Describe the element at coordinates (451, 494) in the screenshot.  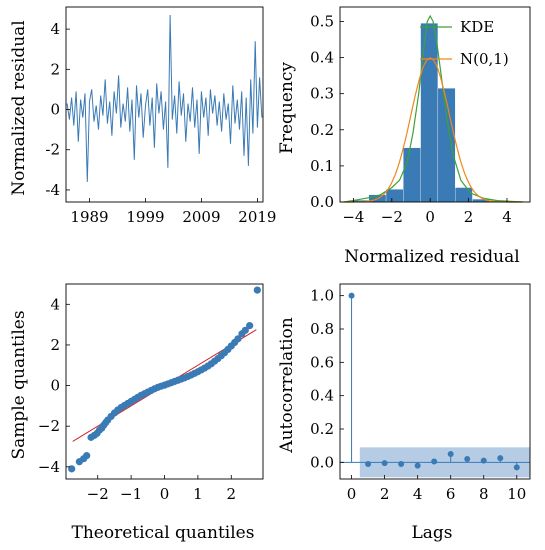
I see `acf-xtick-label: 6` at that location.